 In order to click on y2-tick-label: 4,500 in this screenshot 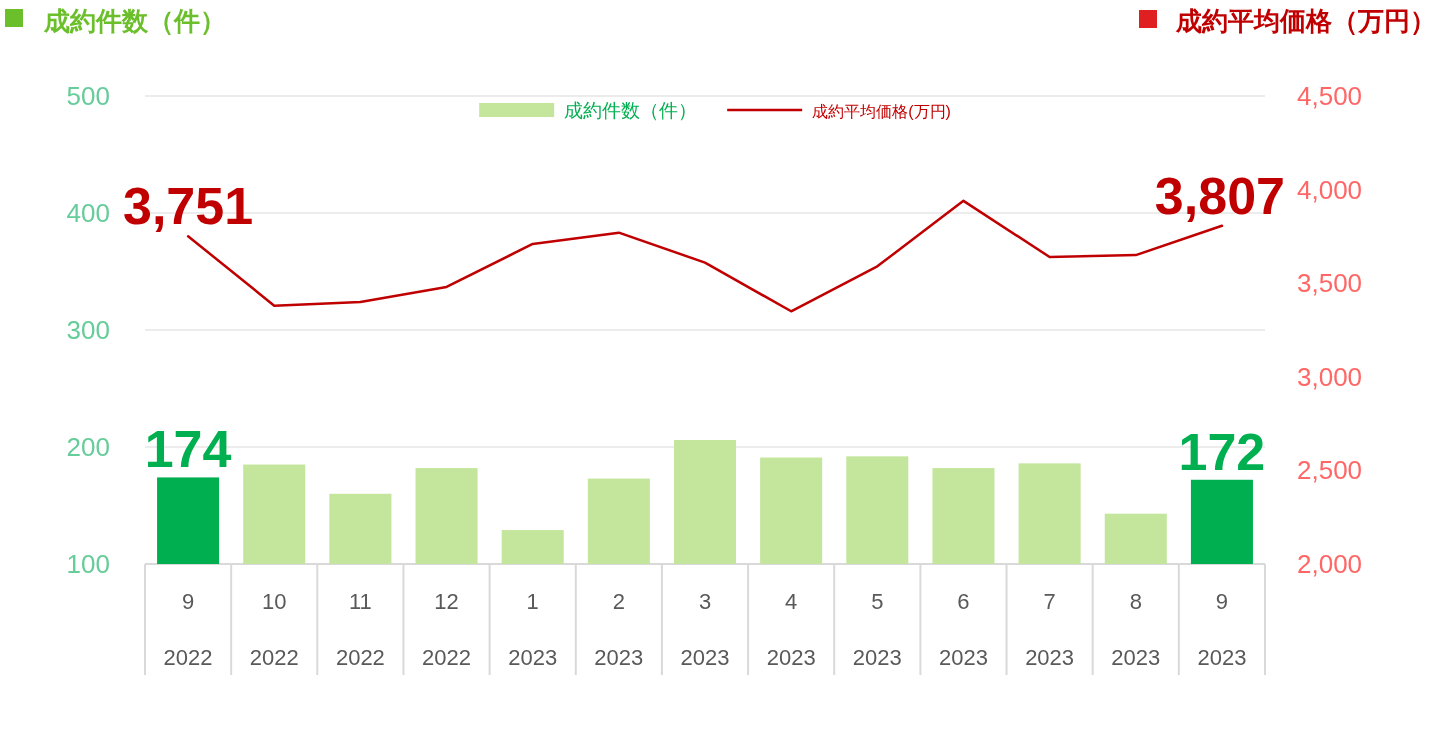, I will do `click(1330, 96)`.